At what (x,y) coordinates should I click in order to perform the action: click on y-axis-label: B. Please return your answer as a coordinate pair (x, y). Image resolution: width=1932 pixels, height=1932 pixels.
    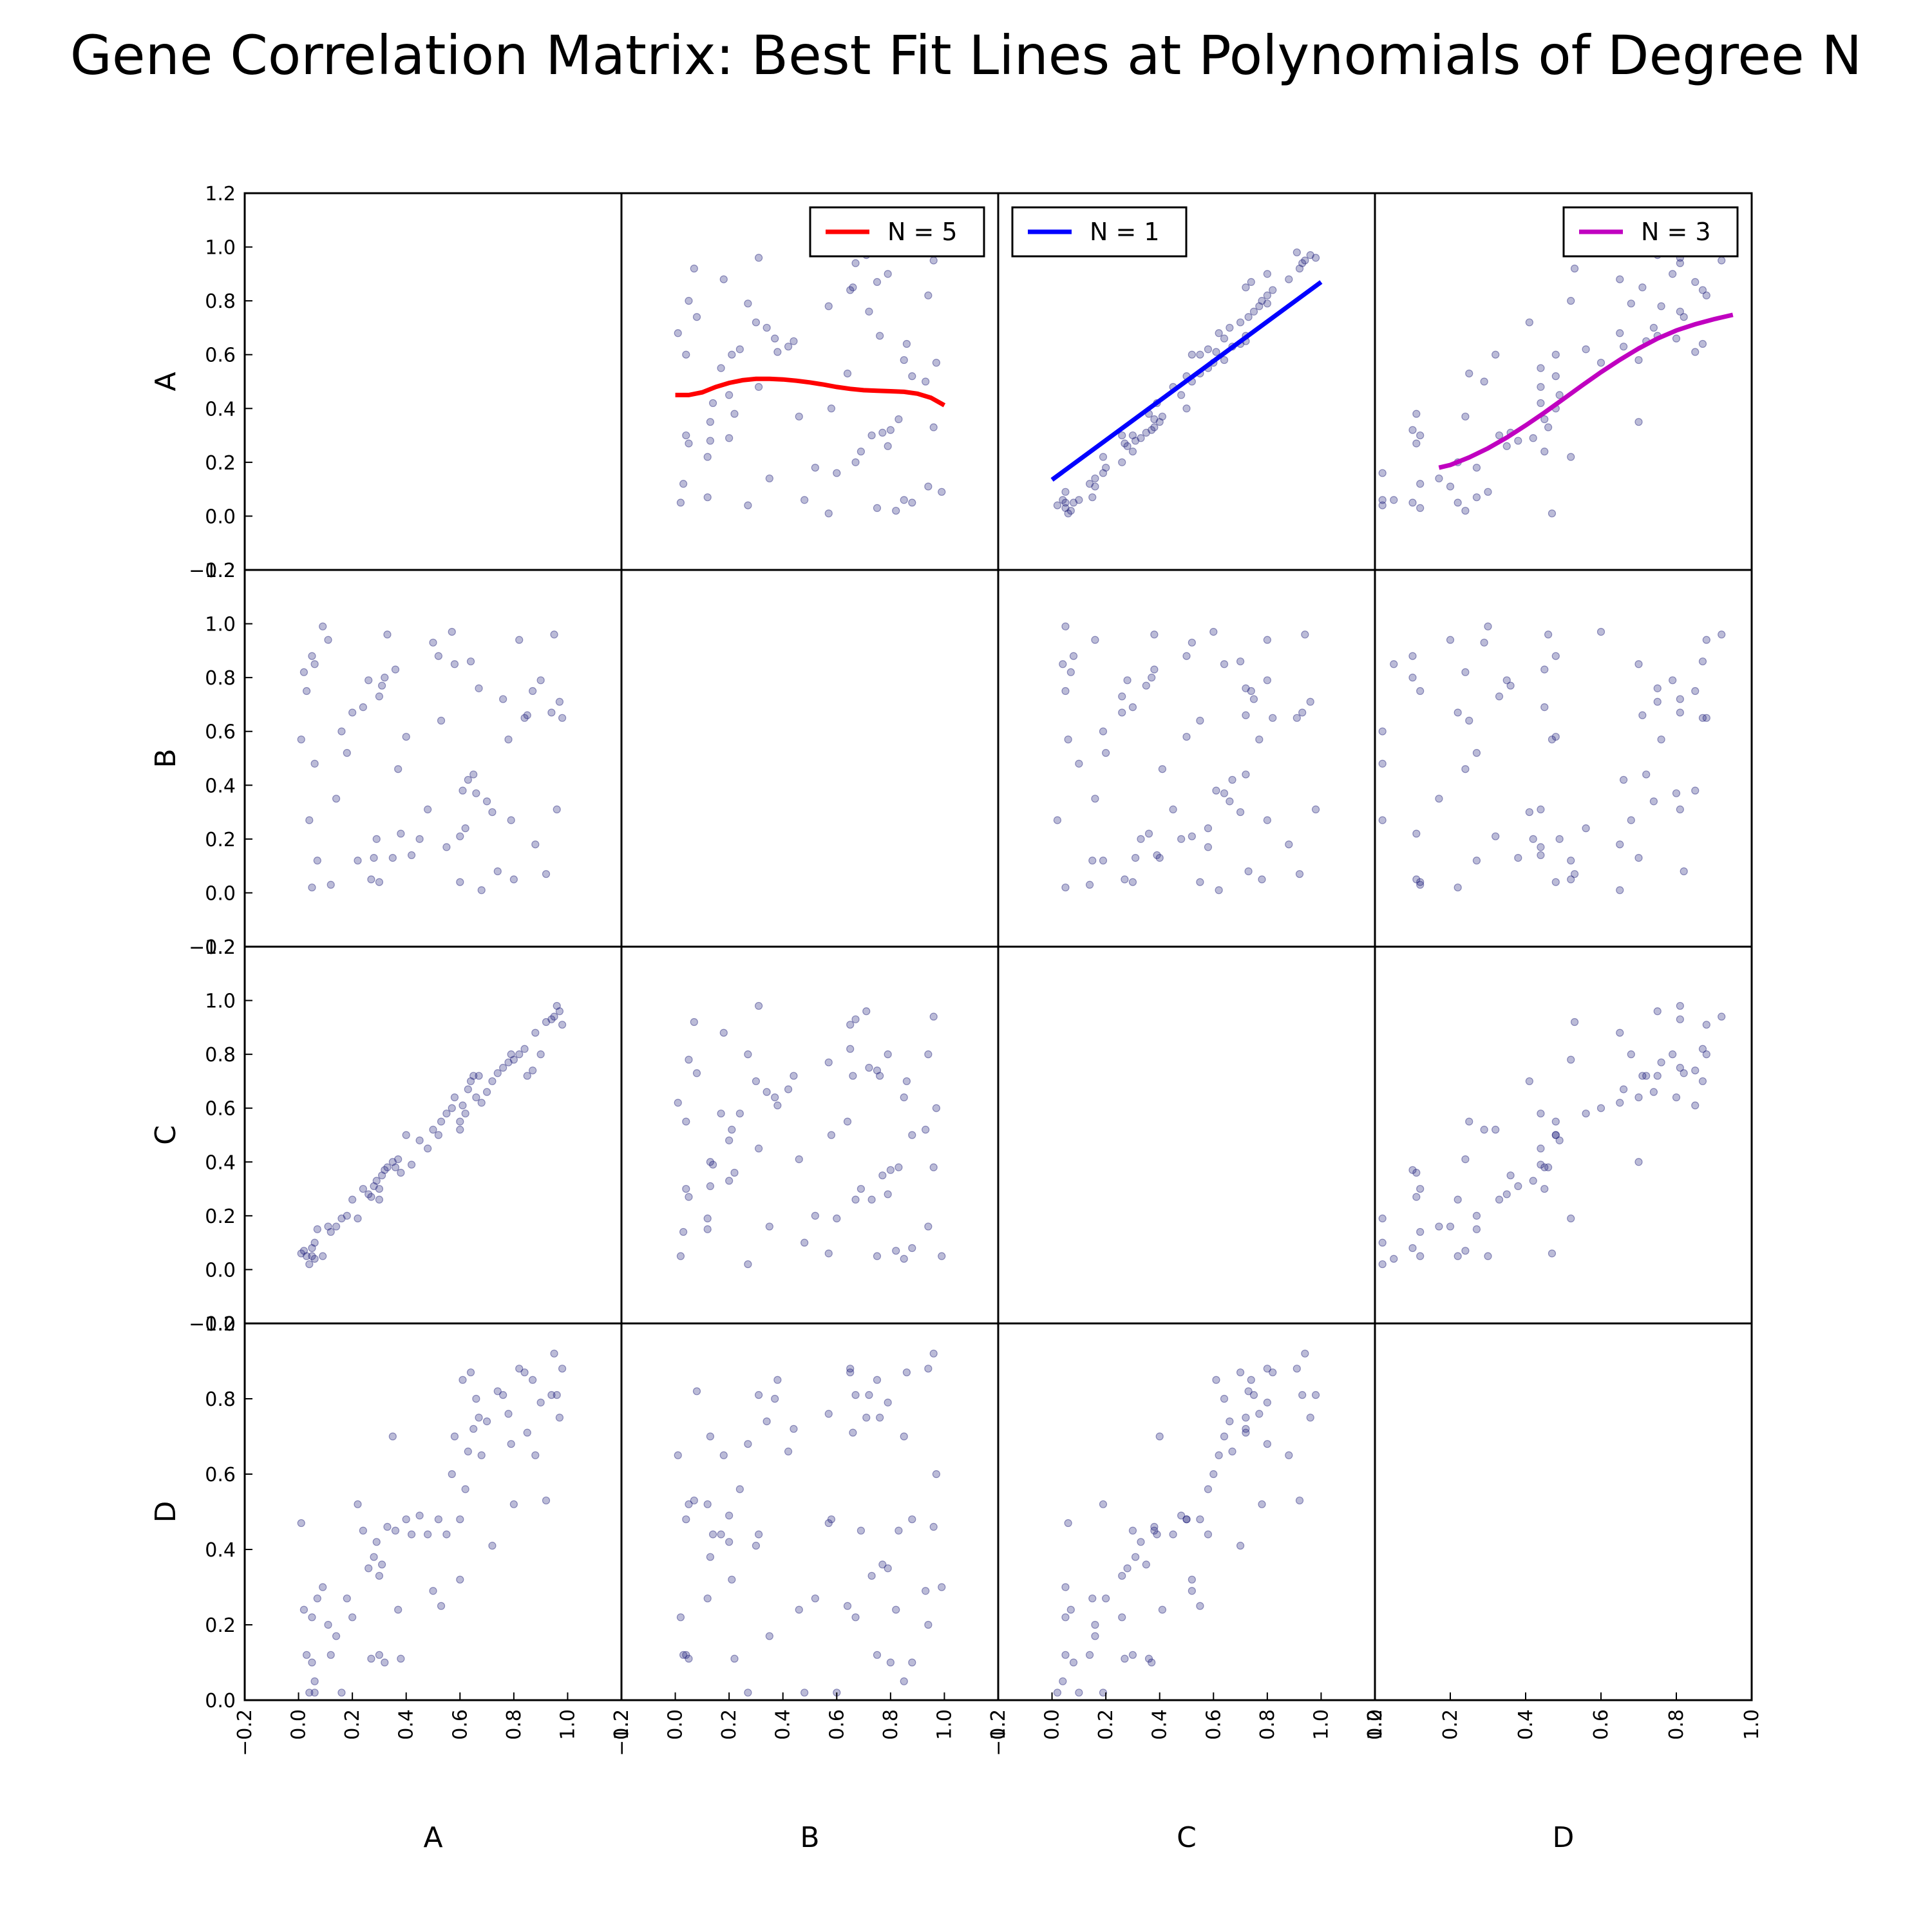
    Looking at the image, I should click on (166, 758).